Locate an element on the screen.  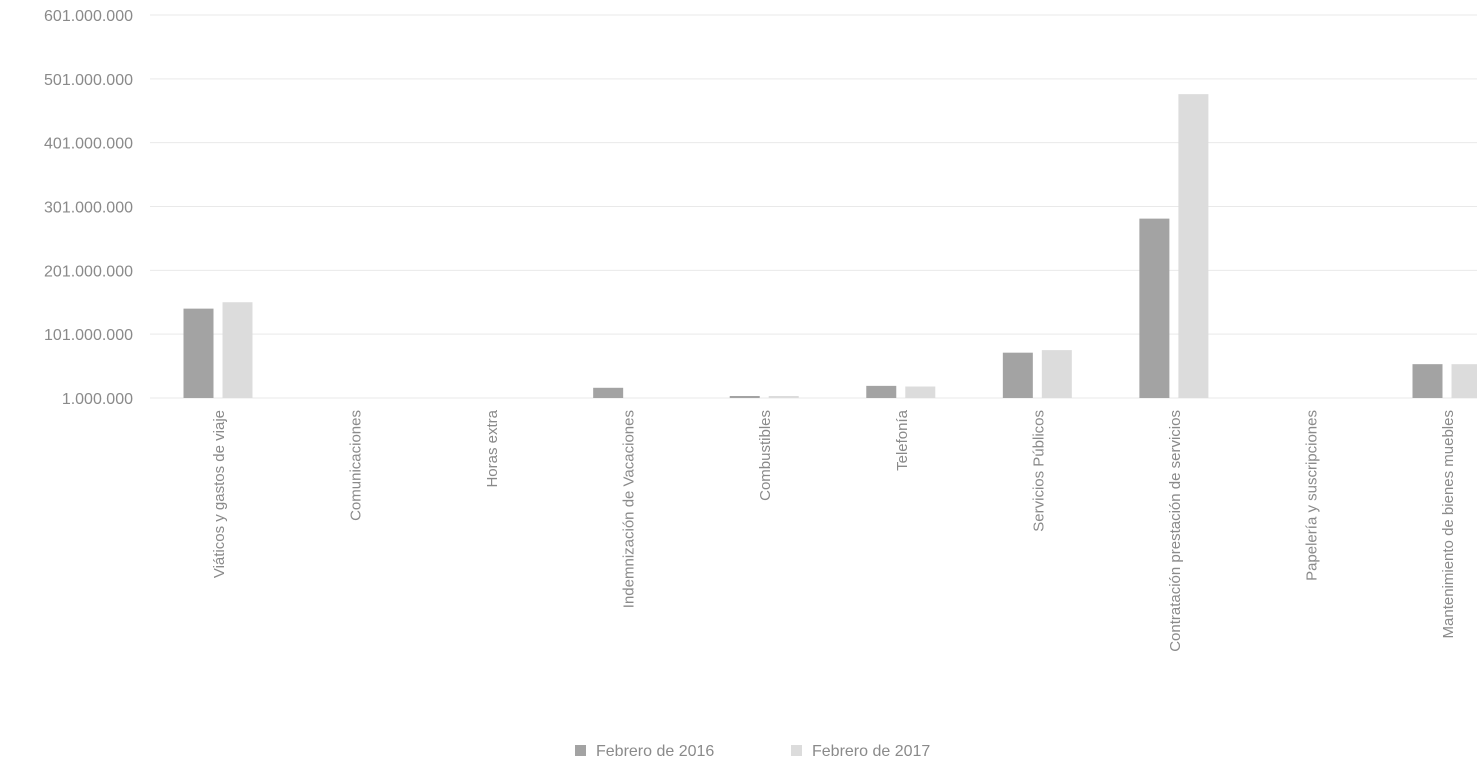
legend-swatch-febrero-2016 is located at coordinates (580, 750).